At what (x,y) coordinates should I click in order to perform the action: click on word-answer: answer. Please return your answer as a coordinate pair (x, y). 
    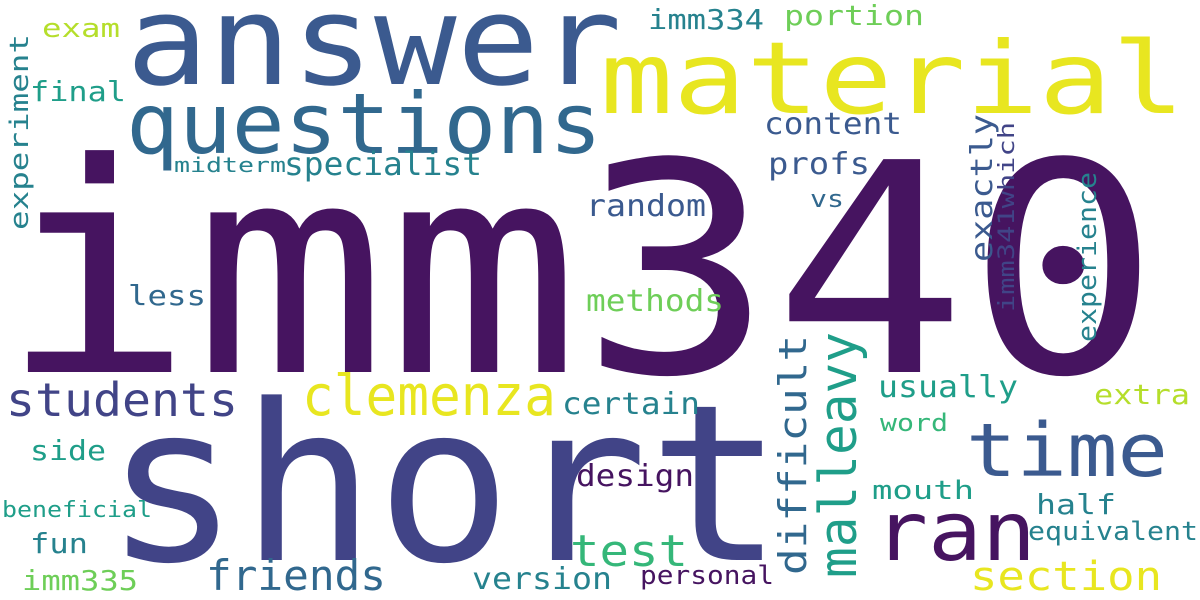
    Looking at the image, I should click on (374, 57).